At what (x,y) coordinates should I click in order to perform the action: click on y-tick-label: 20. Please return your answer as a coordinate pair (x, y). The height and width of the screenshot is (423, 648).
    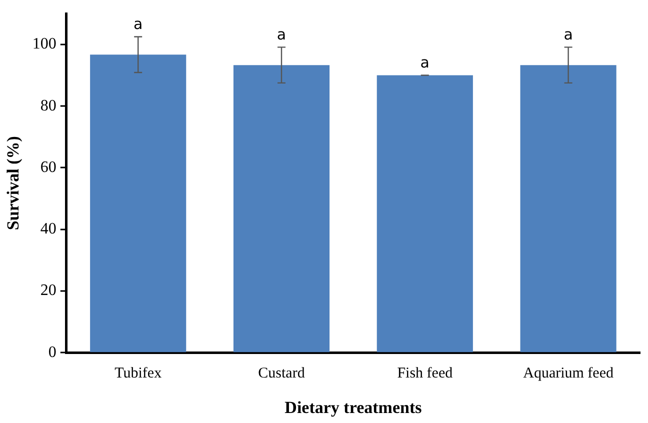
    Looking at the image, I should click on (48, 291).